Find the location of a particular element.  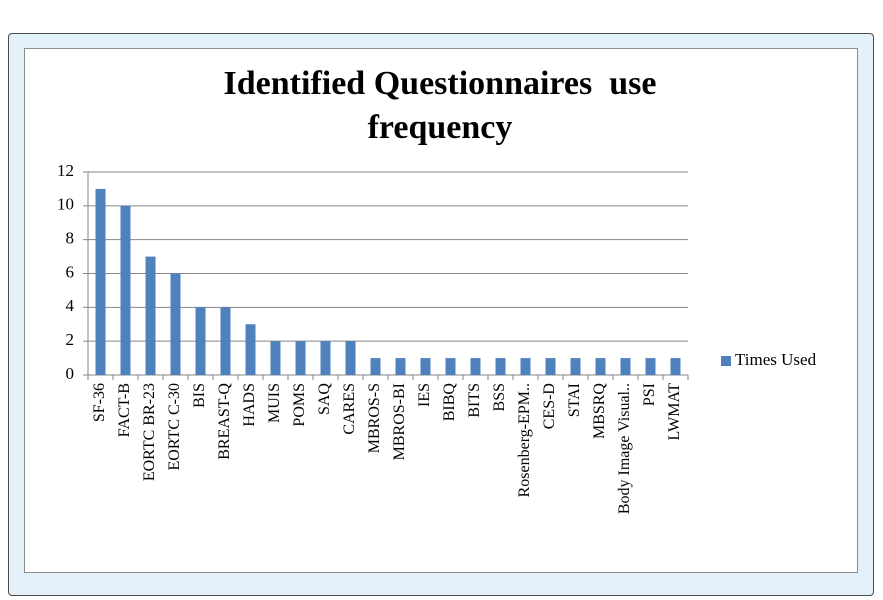

x-tick-label: EORTC C-30 is located at coordinates (174, 426).